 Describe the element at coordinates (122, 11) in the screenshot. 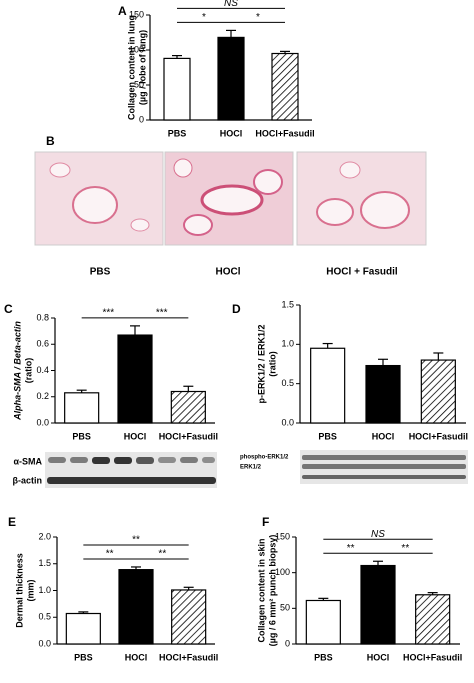

I see `panel-label: A` at that location.